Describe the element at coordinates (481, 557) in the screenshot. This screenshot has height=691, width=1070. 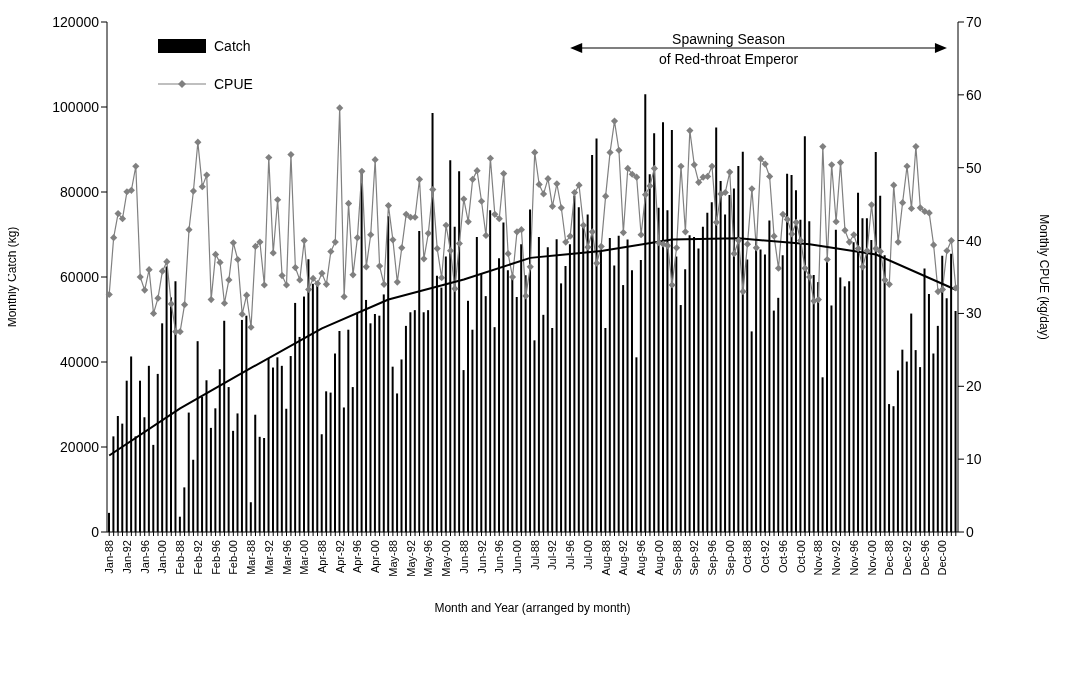
I see `x-tick-label: Jun-92` at that location.